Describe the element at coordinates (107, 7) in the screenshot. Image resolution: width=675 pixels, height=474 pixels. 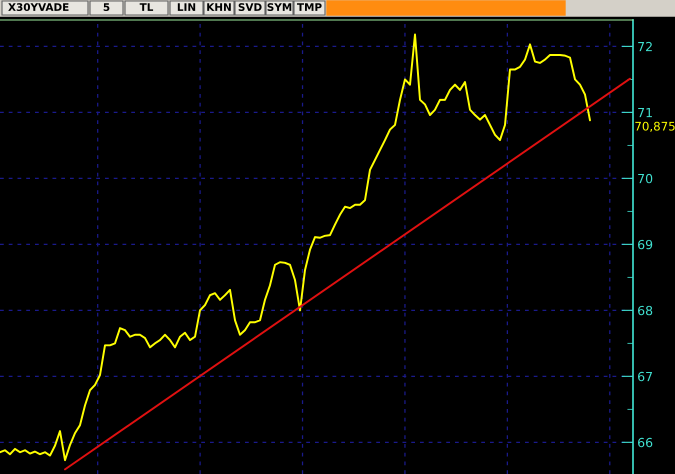
I see `text: 5` at that location.